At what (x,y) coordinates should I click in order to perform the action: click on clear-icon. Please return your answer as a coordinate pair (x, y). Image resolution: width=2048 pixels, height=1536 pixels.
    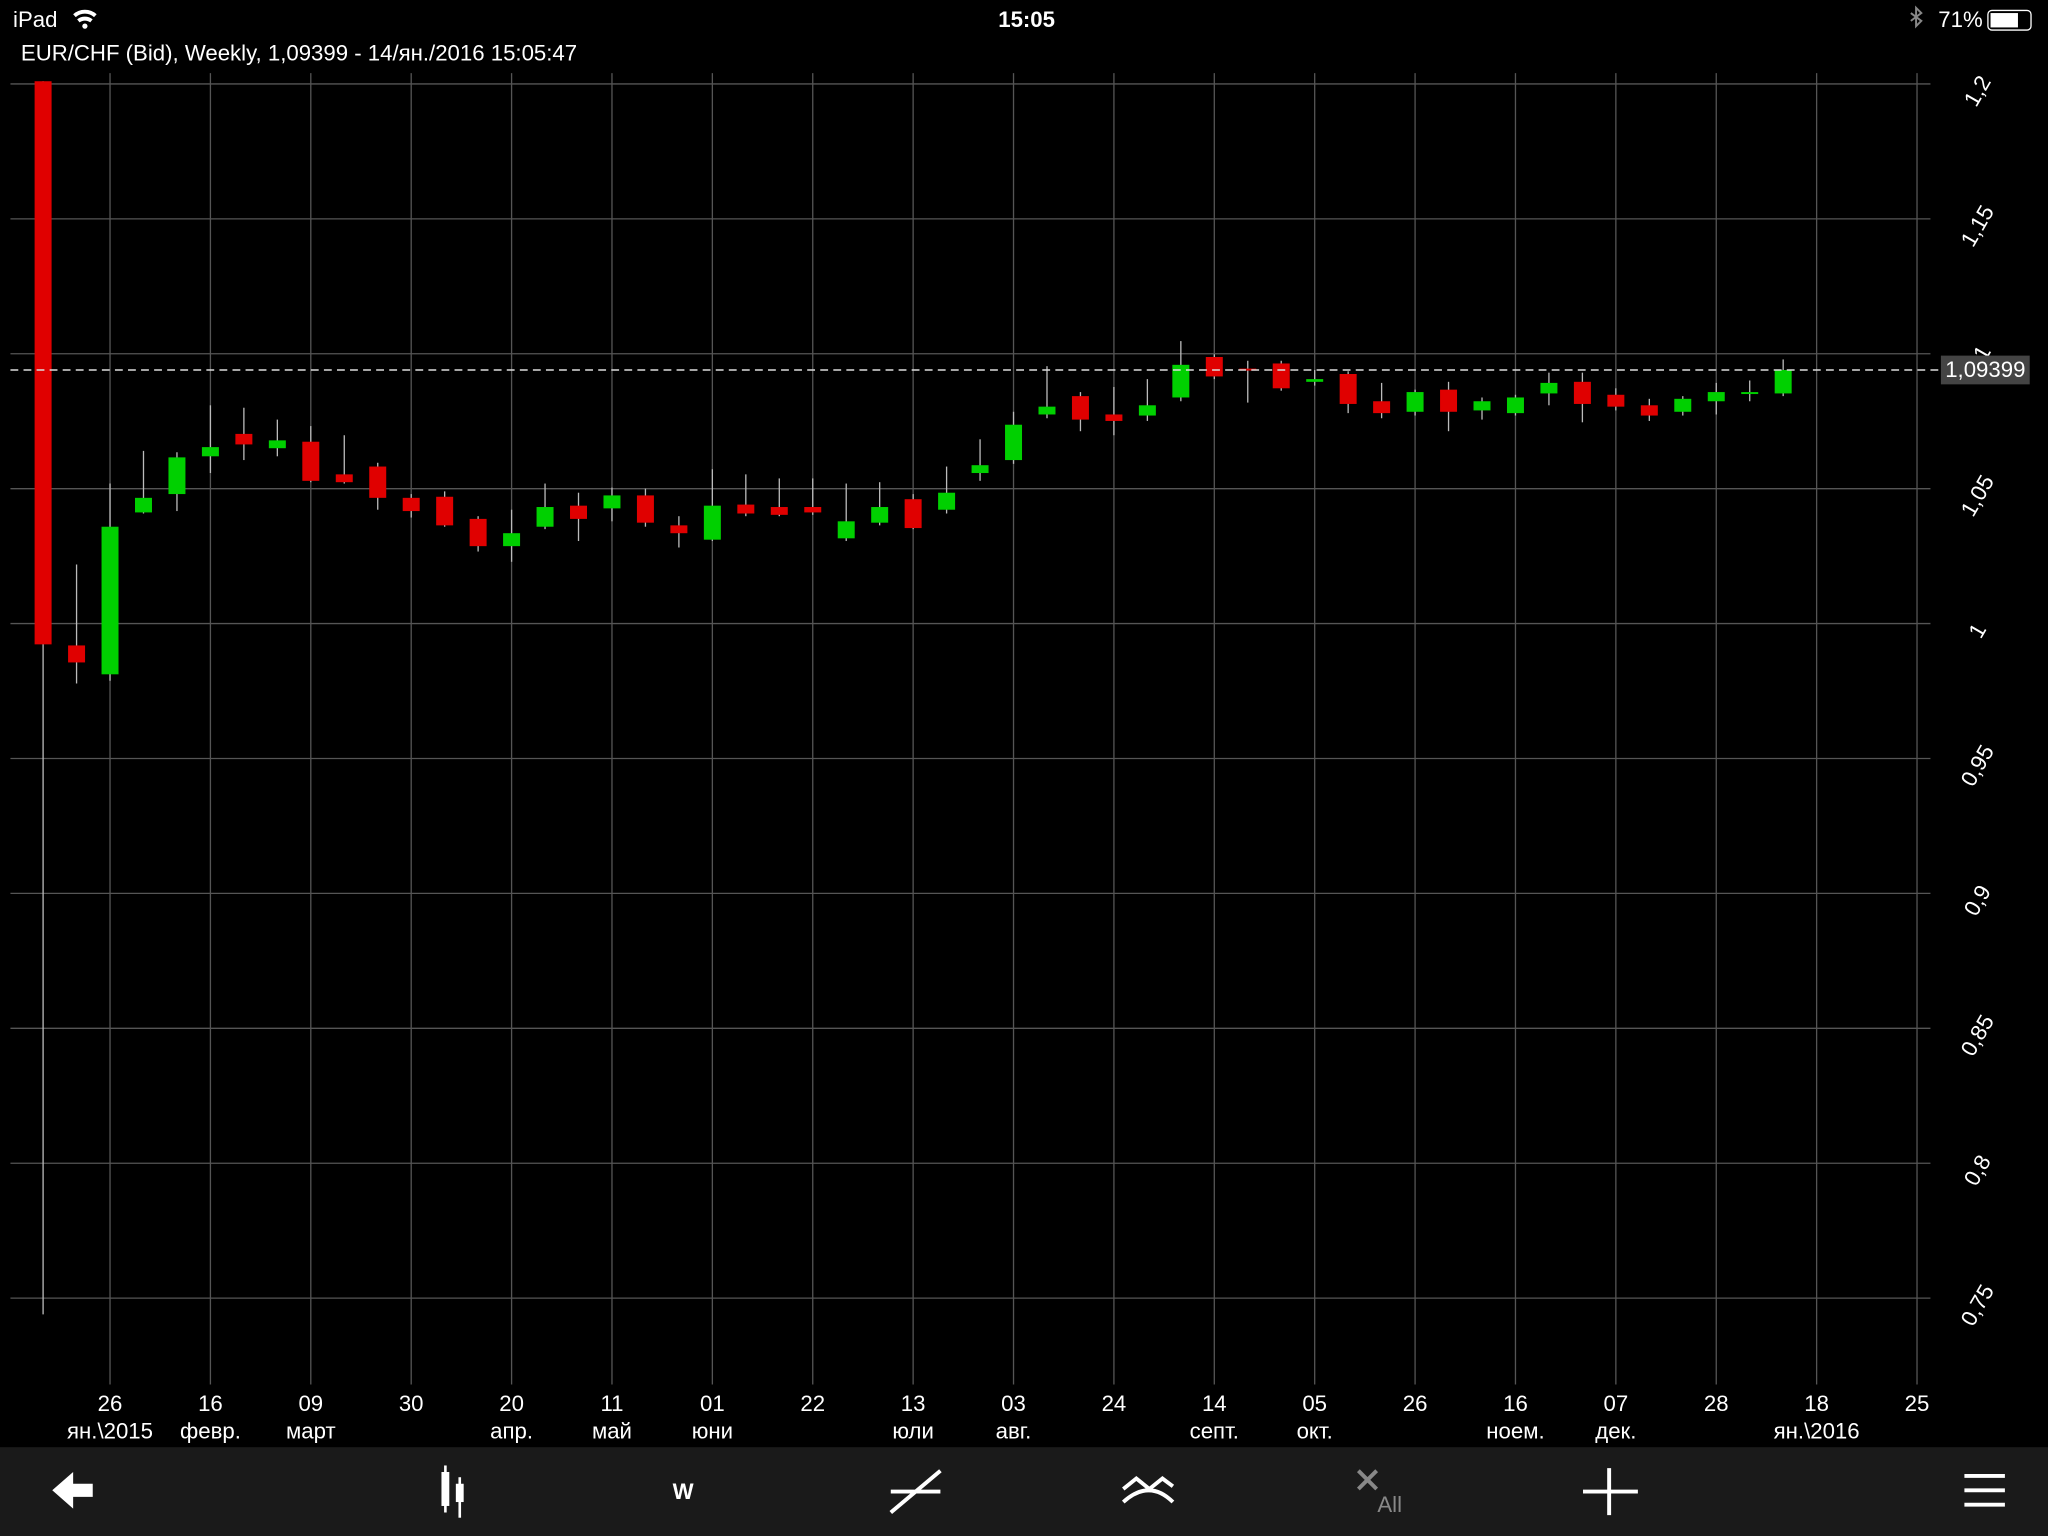
    Looking at the image, I should click on (1367, 1480).